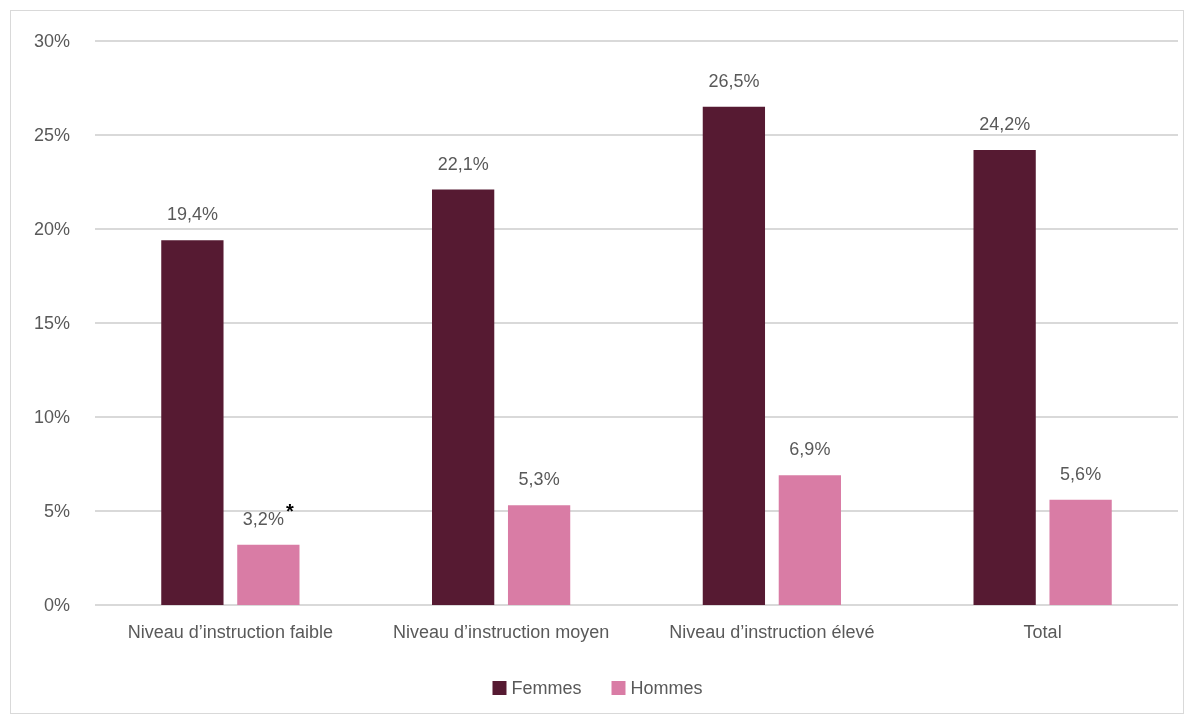 The width and height of the screenshot is (1195, 720). Describe the element at coordinates (666, 688) in the screenshot. I see `legend-label: Hommes` at that location.